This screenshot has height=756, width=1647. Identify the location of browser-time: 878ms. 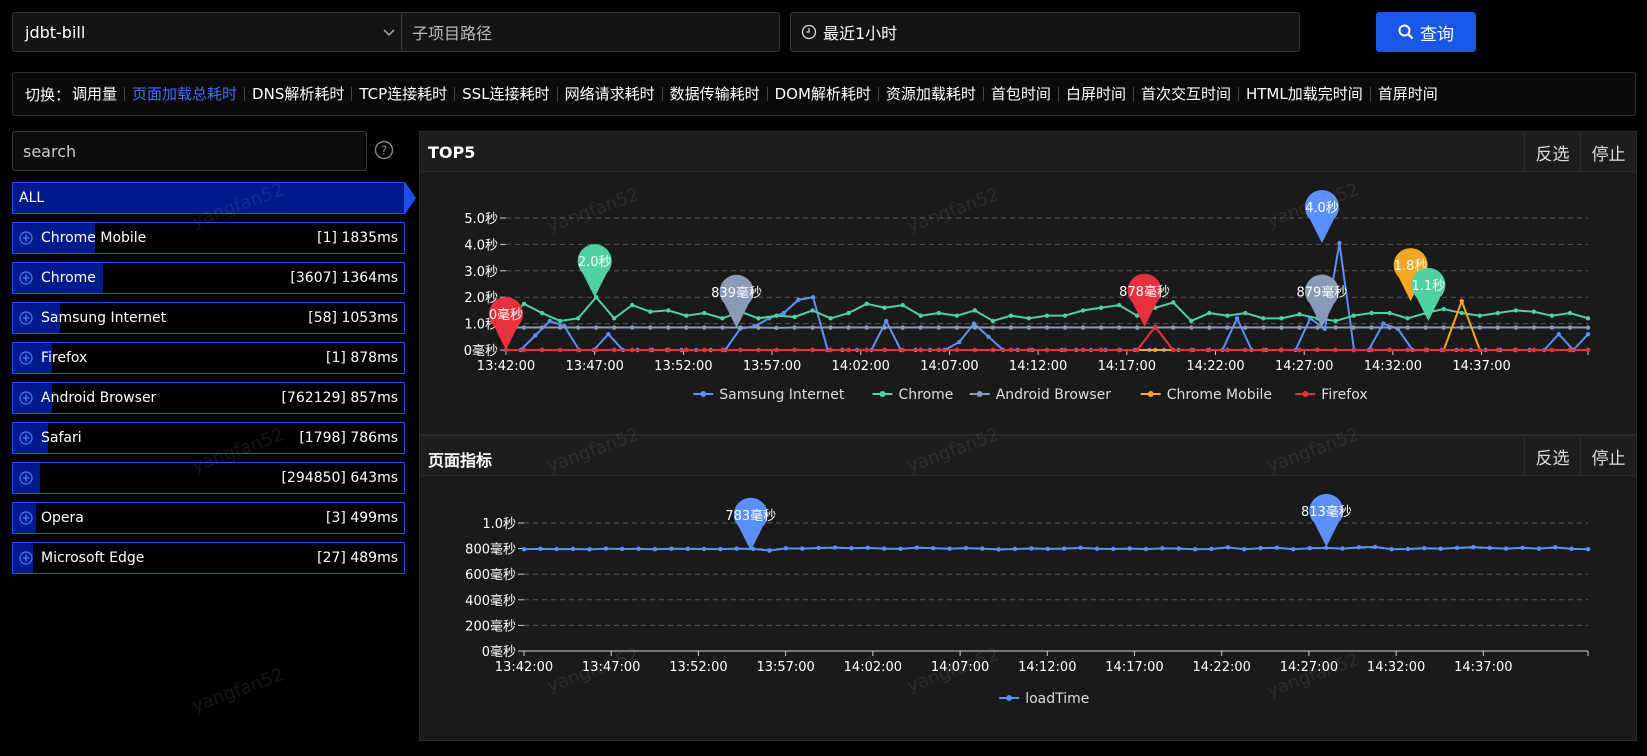
(374, 358).